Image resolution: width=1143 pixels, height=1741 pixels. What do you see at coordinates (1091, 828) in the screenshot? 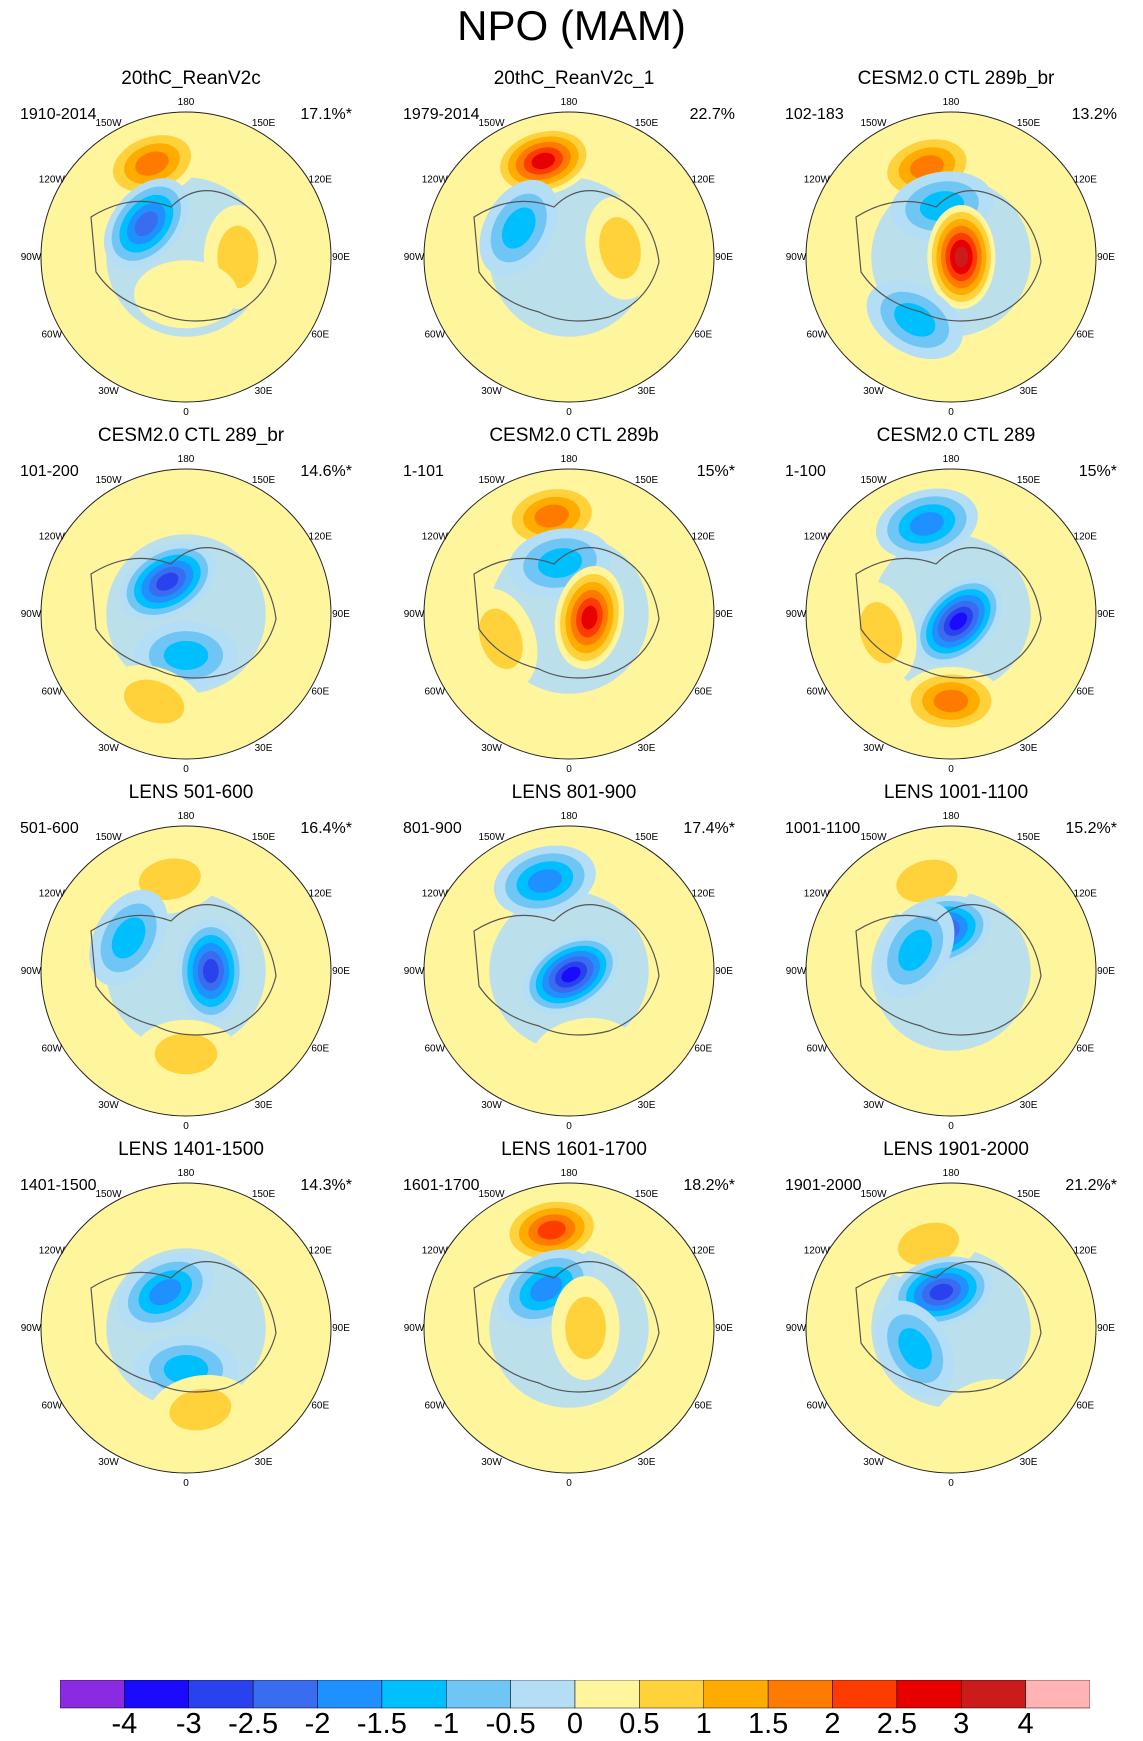
I see `panel-variance-pct: 15.2%*` at bounding box center [1091, 828].